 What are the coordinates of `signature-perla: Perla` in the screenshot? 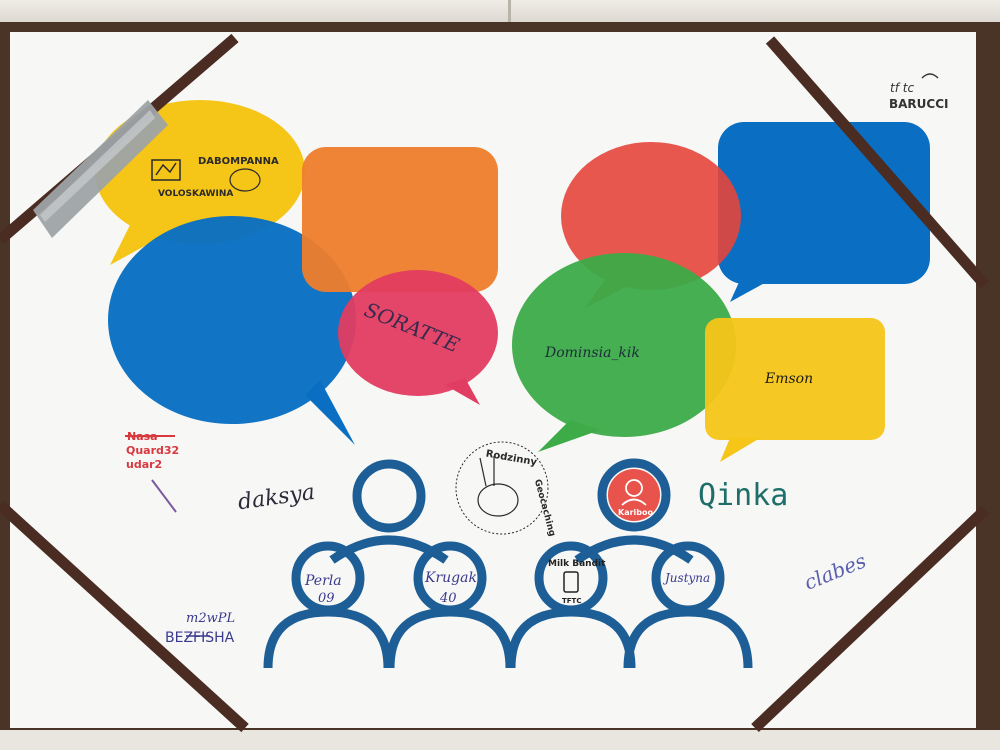 It's located at (323, 581).